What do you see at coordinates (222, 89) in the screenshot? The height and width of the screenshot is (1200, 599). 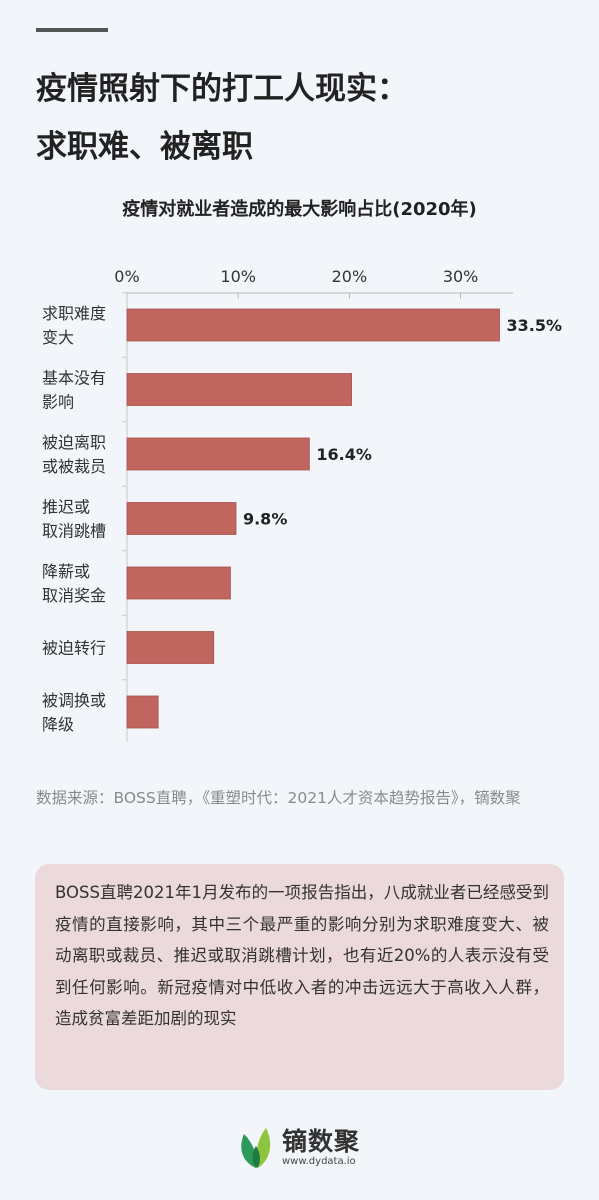 I see `page-title-line-1: 疫情照射下的打工人现实：` at bounding box center [222, 89].